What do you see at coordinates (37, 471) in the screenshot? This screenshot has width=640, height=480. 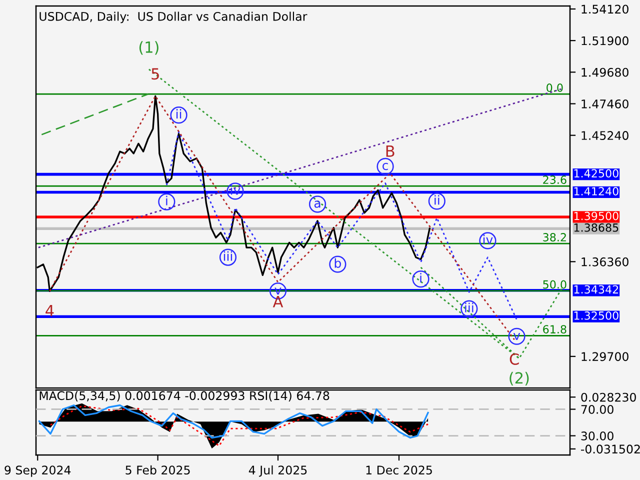 I see `x-tick-label: 9 Sep 2024` at bounding box center [37, 471].